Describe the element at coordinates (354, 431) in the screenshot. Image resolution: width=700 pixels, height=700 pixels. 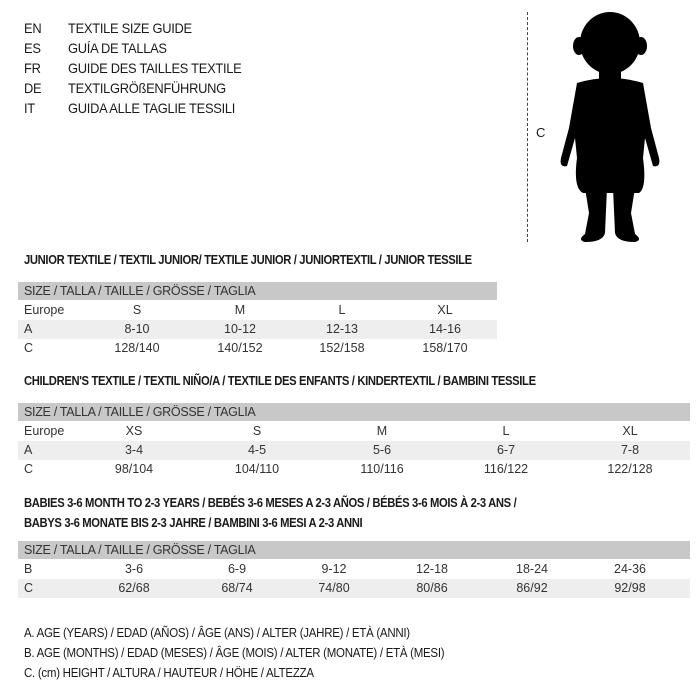
I see `table-row: Europe XS S M L XL` at that location.